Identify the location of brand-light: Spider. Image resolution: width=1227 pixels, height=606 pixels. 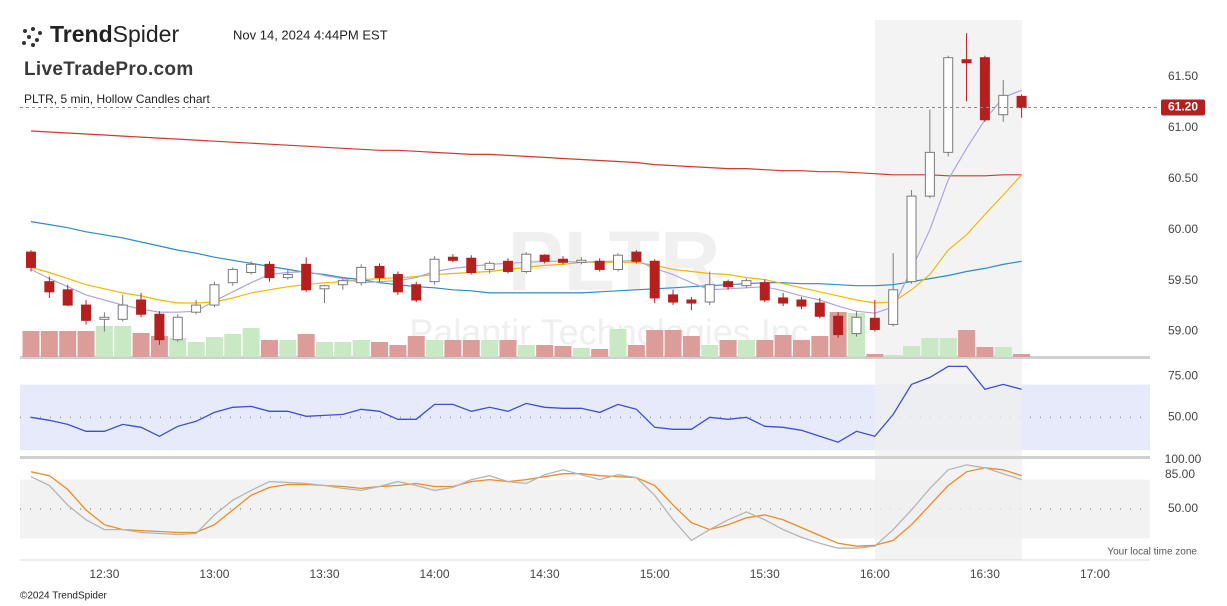
(146, 34).